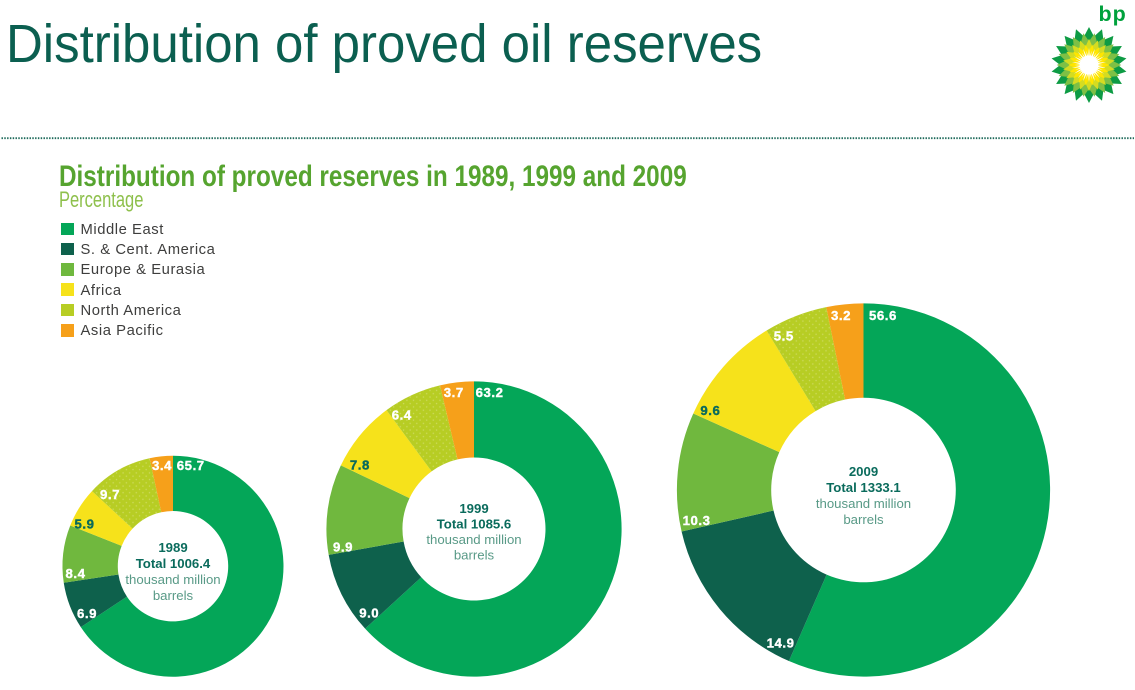 Image resolution: width=1135 pixels, height=690 pixels. Describe the element at coordinates (784, 336) in the screenshot. I see `svg-text: 5.5` at that location.